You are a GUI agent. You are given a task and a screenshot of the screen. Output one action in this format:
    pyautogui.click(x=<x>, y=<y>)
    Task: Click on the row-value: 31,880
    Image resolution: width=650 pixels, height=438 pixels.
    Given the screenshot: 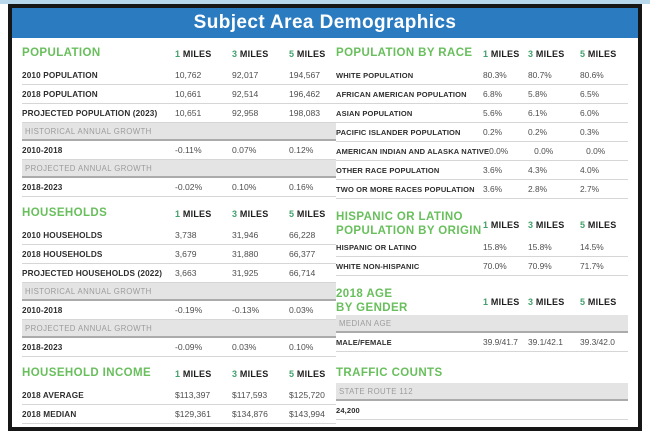 What is the action you would take?
    pyautogui.click(x=245, y=254)
    